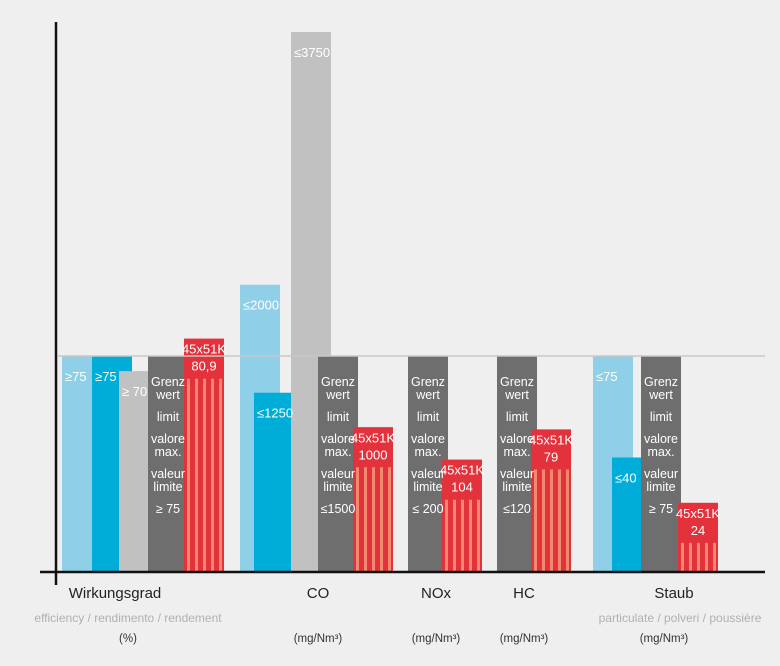 This screenshot has height=666, width=780. What do you see at coordinates (261, 305) in the screenshot?
I see `bar-label-light-blue: ≤2000` at bounding box center [261, 305].